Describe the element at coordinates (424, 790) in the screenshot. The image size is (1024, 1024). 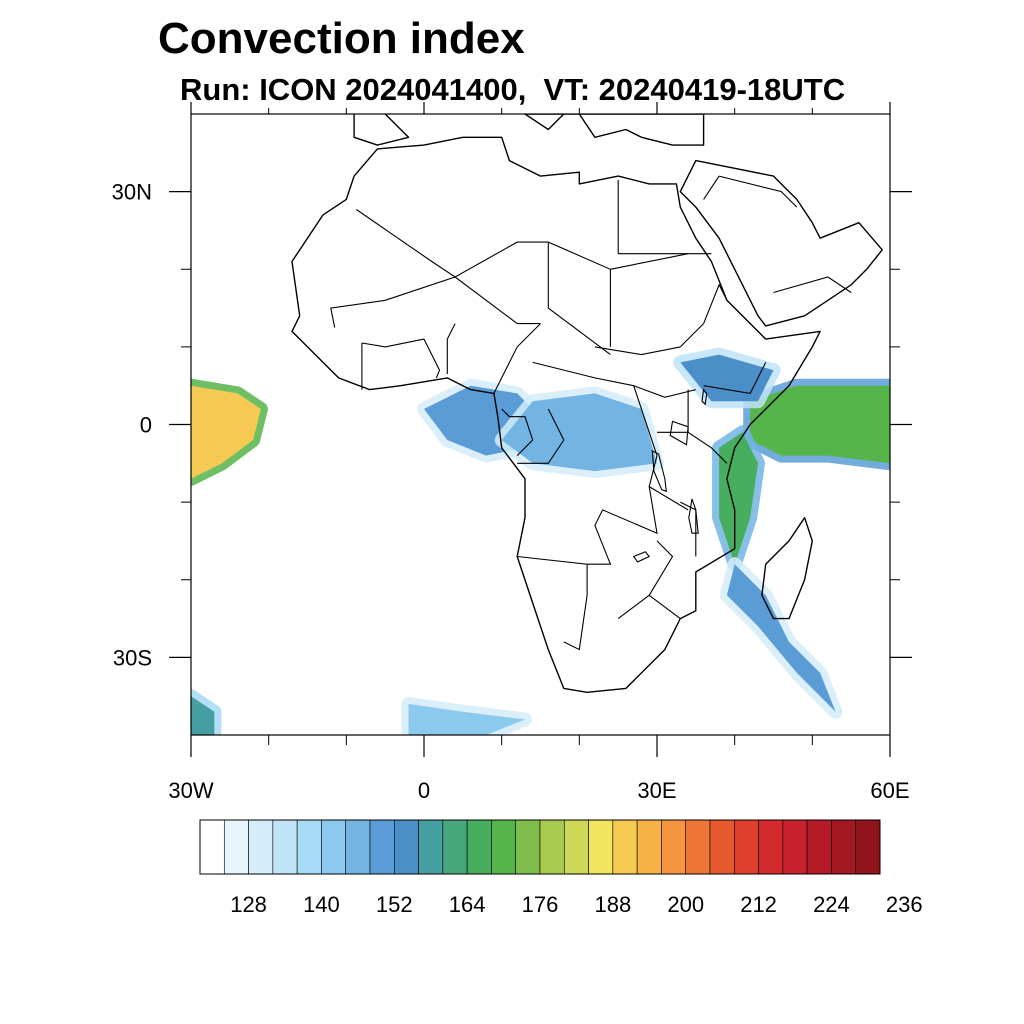
I see `lon-tick-label: 0` at that location.